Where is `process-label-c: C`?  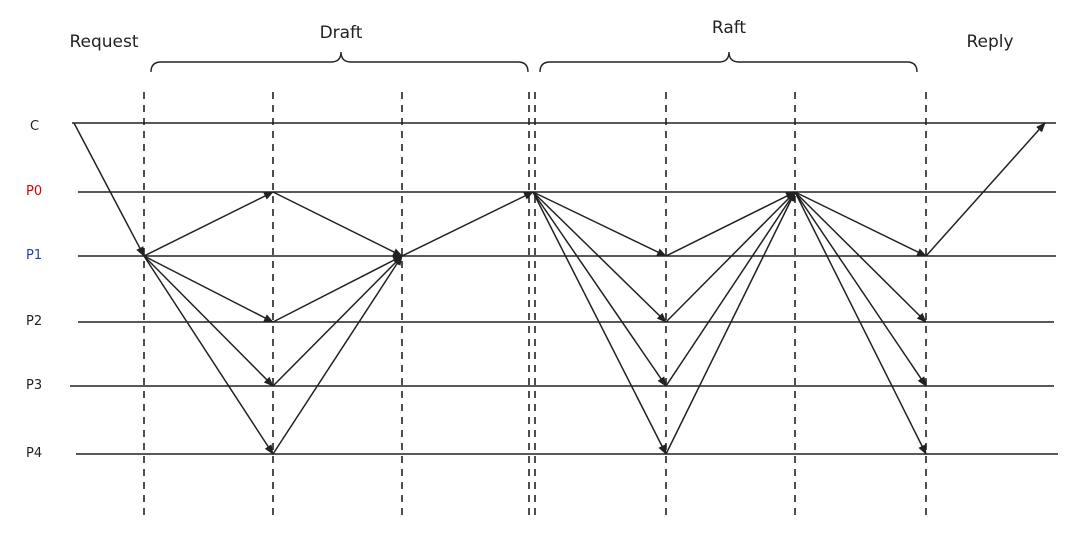 process-label-c: C is located at coordinates (34, 126).